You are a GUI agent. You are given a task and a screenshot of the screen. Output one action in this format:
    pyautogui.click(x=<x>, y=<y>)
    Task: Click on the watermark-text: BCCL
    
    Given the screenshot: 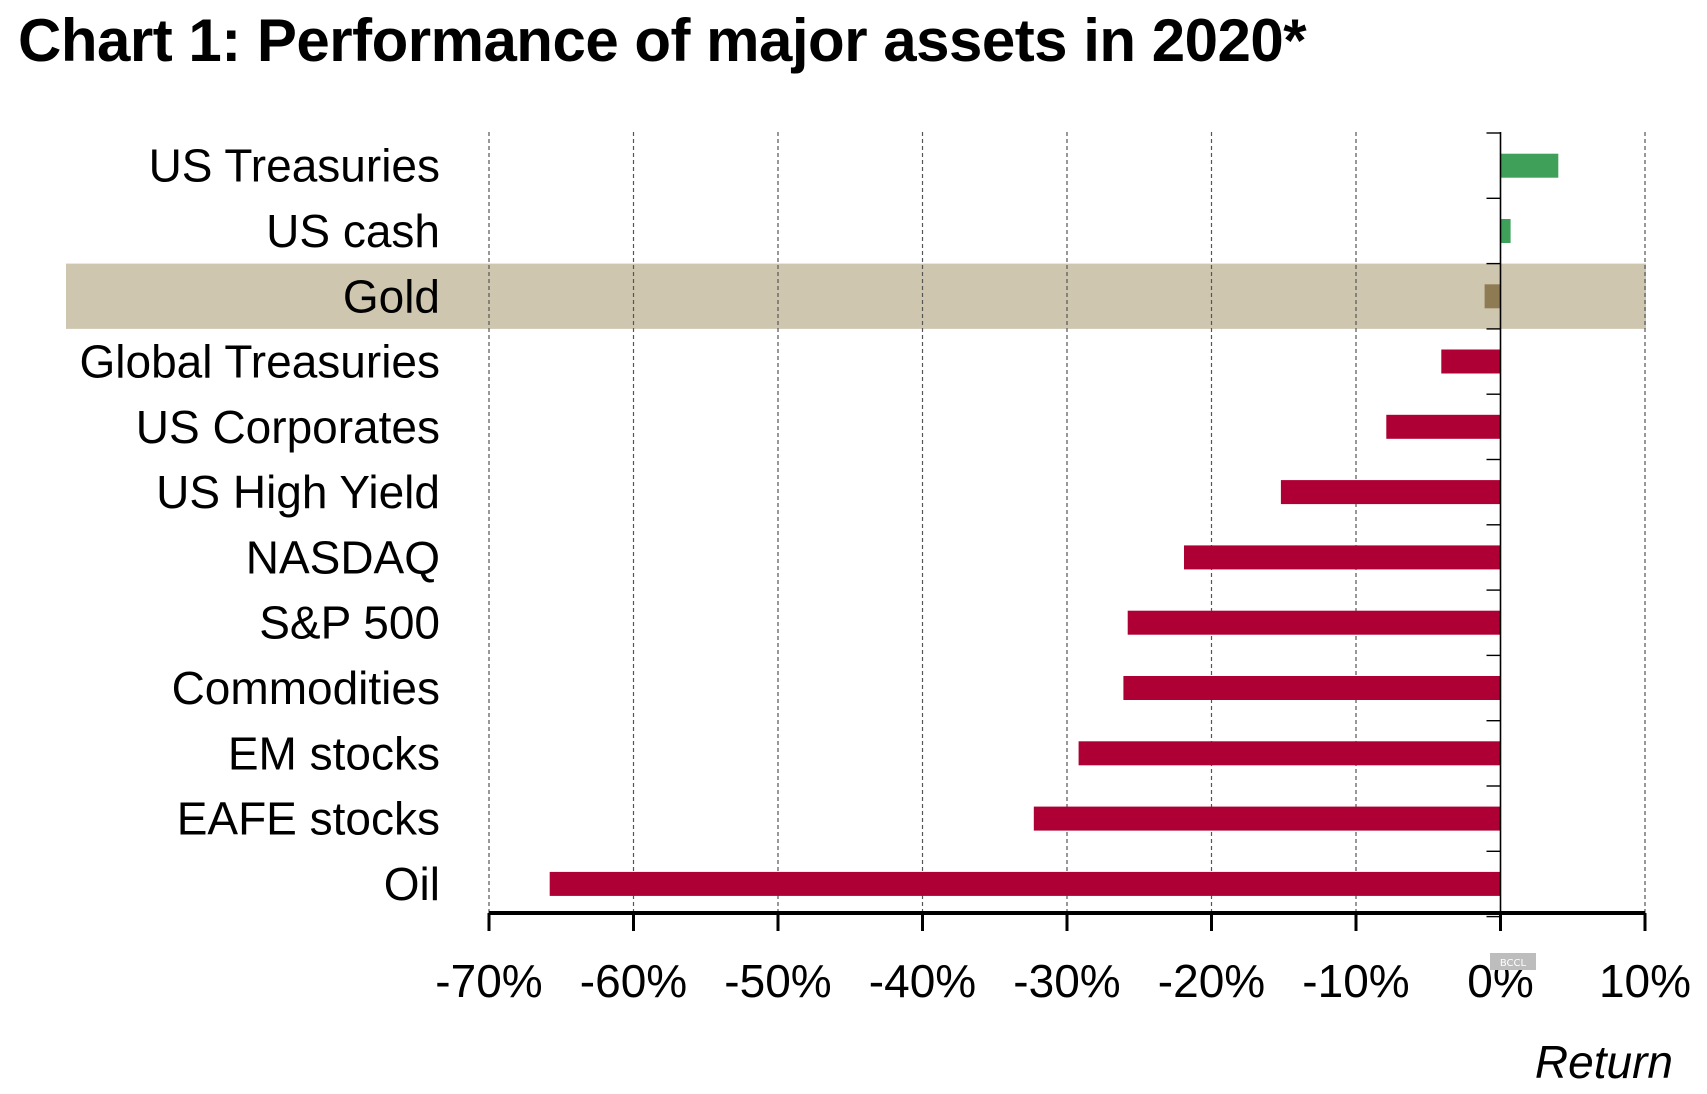 What is the action you would take?
    pyautogui.click(x=1513, y=963)
    